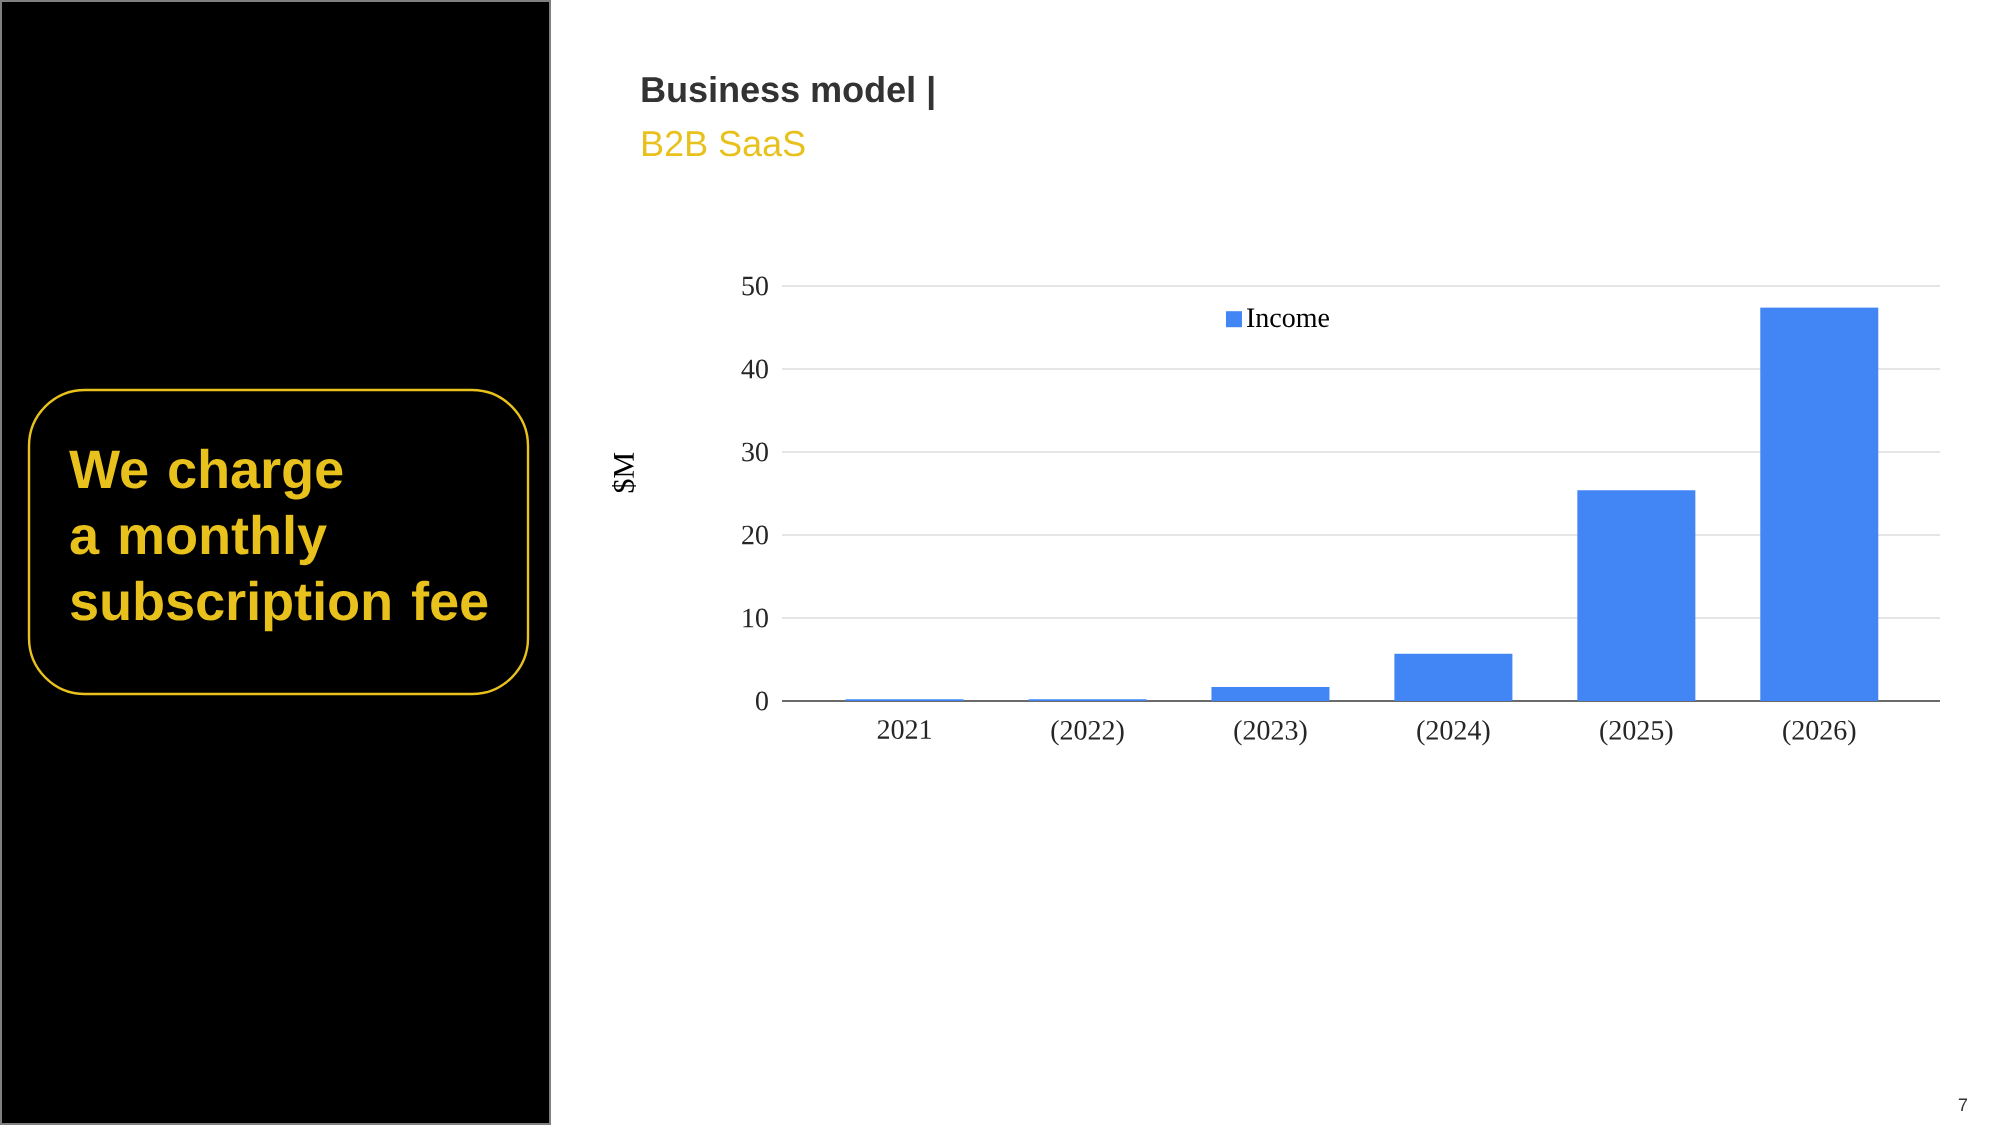 The width and height of the screenshot is (2000, 1125). I want to click on x-tick-label: (2022), so click(1087, 733).